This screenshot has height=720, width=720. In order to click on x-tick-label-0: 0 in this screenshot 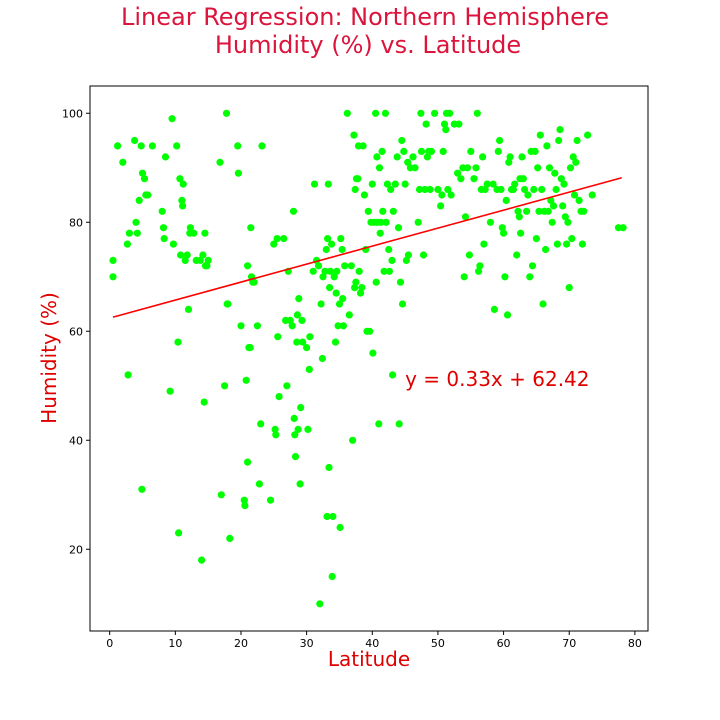, I will do `click(109, 643)`.